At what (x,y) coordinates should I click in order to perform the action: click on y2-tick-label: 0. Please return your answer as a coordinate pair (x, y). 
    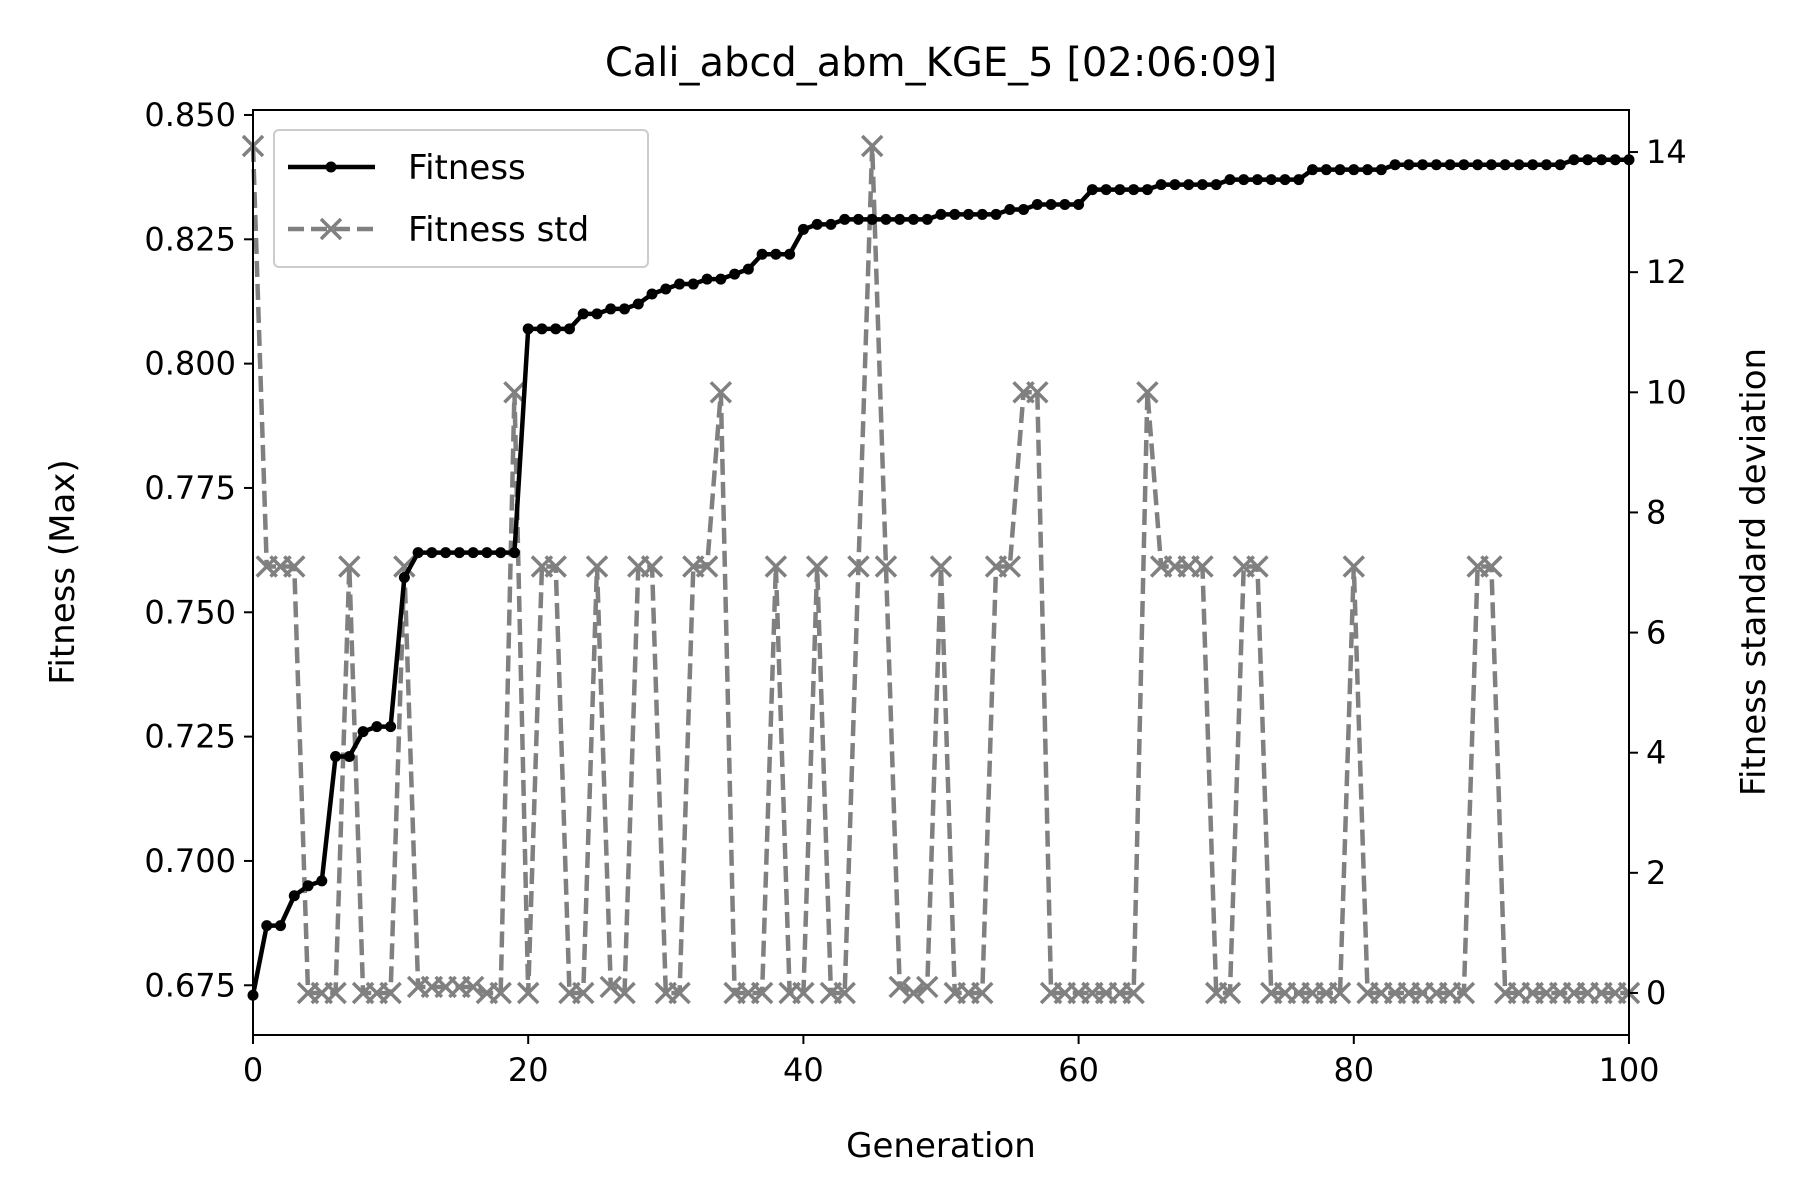
    Looking at the image, I should click on (1656, 993).